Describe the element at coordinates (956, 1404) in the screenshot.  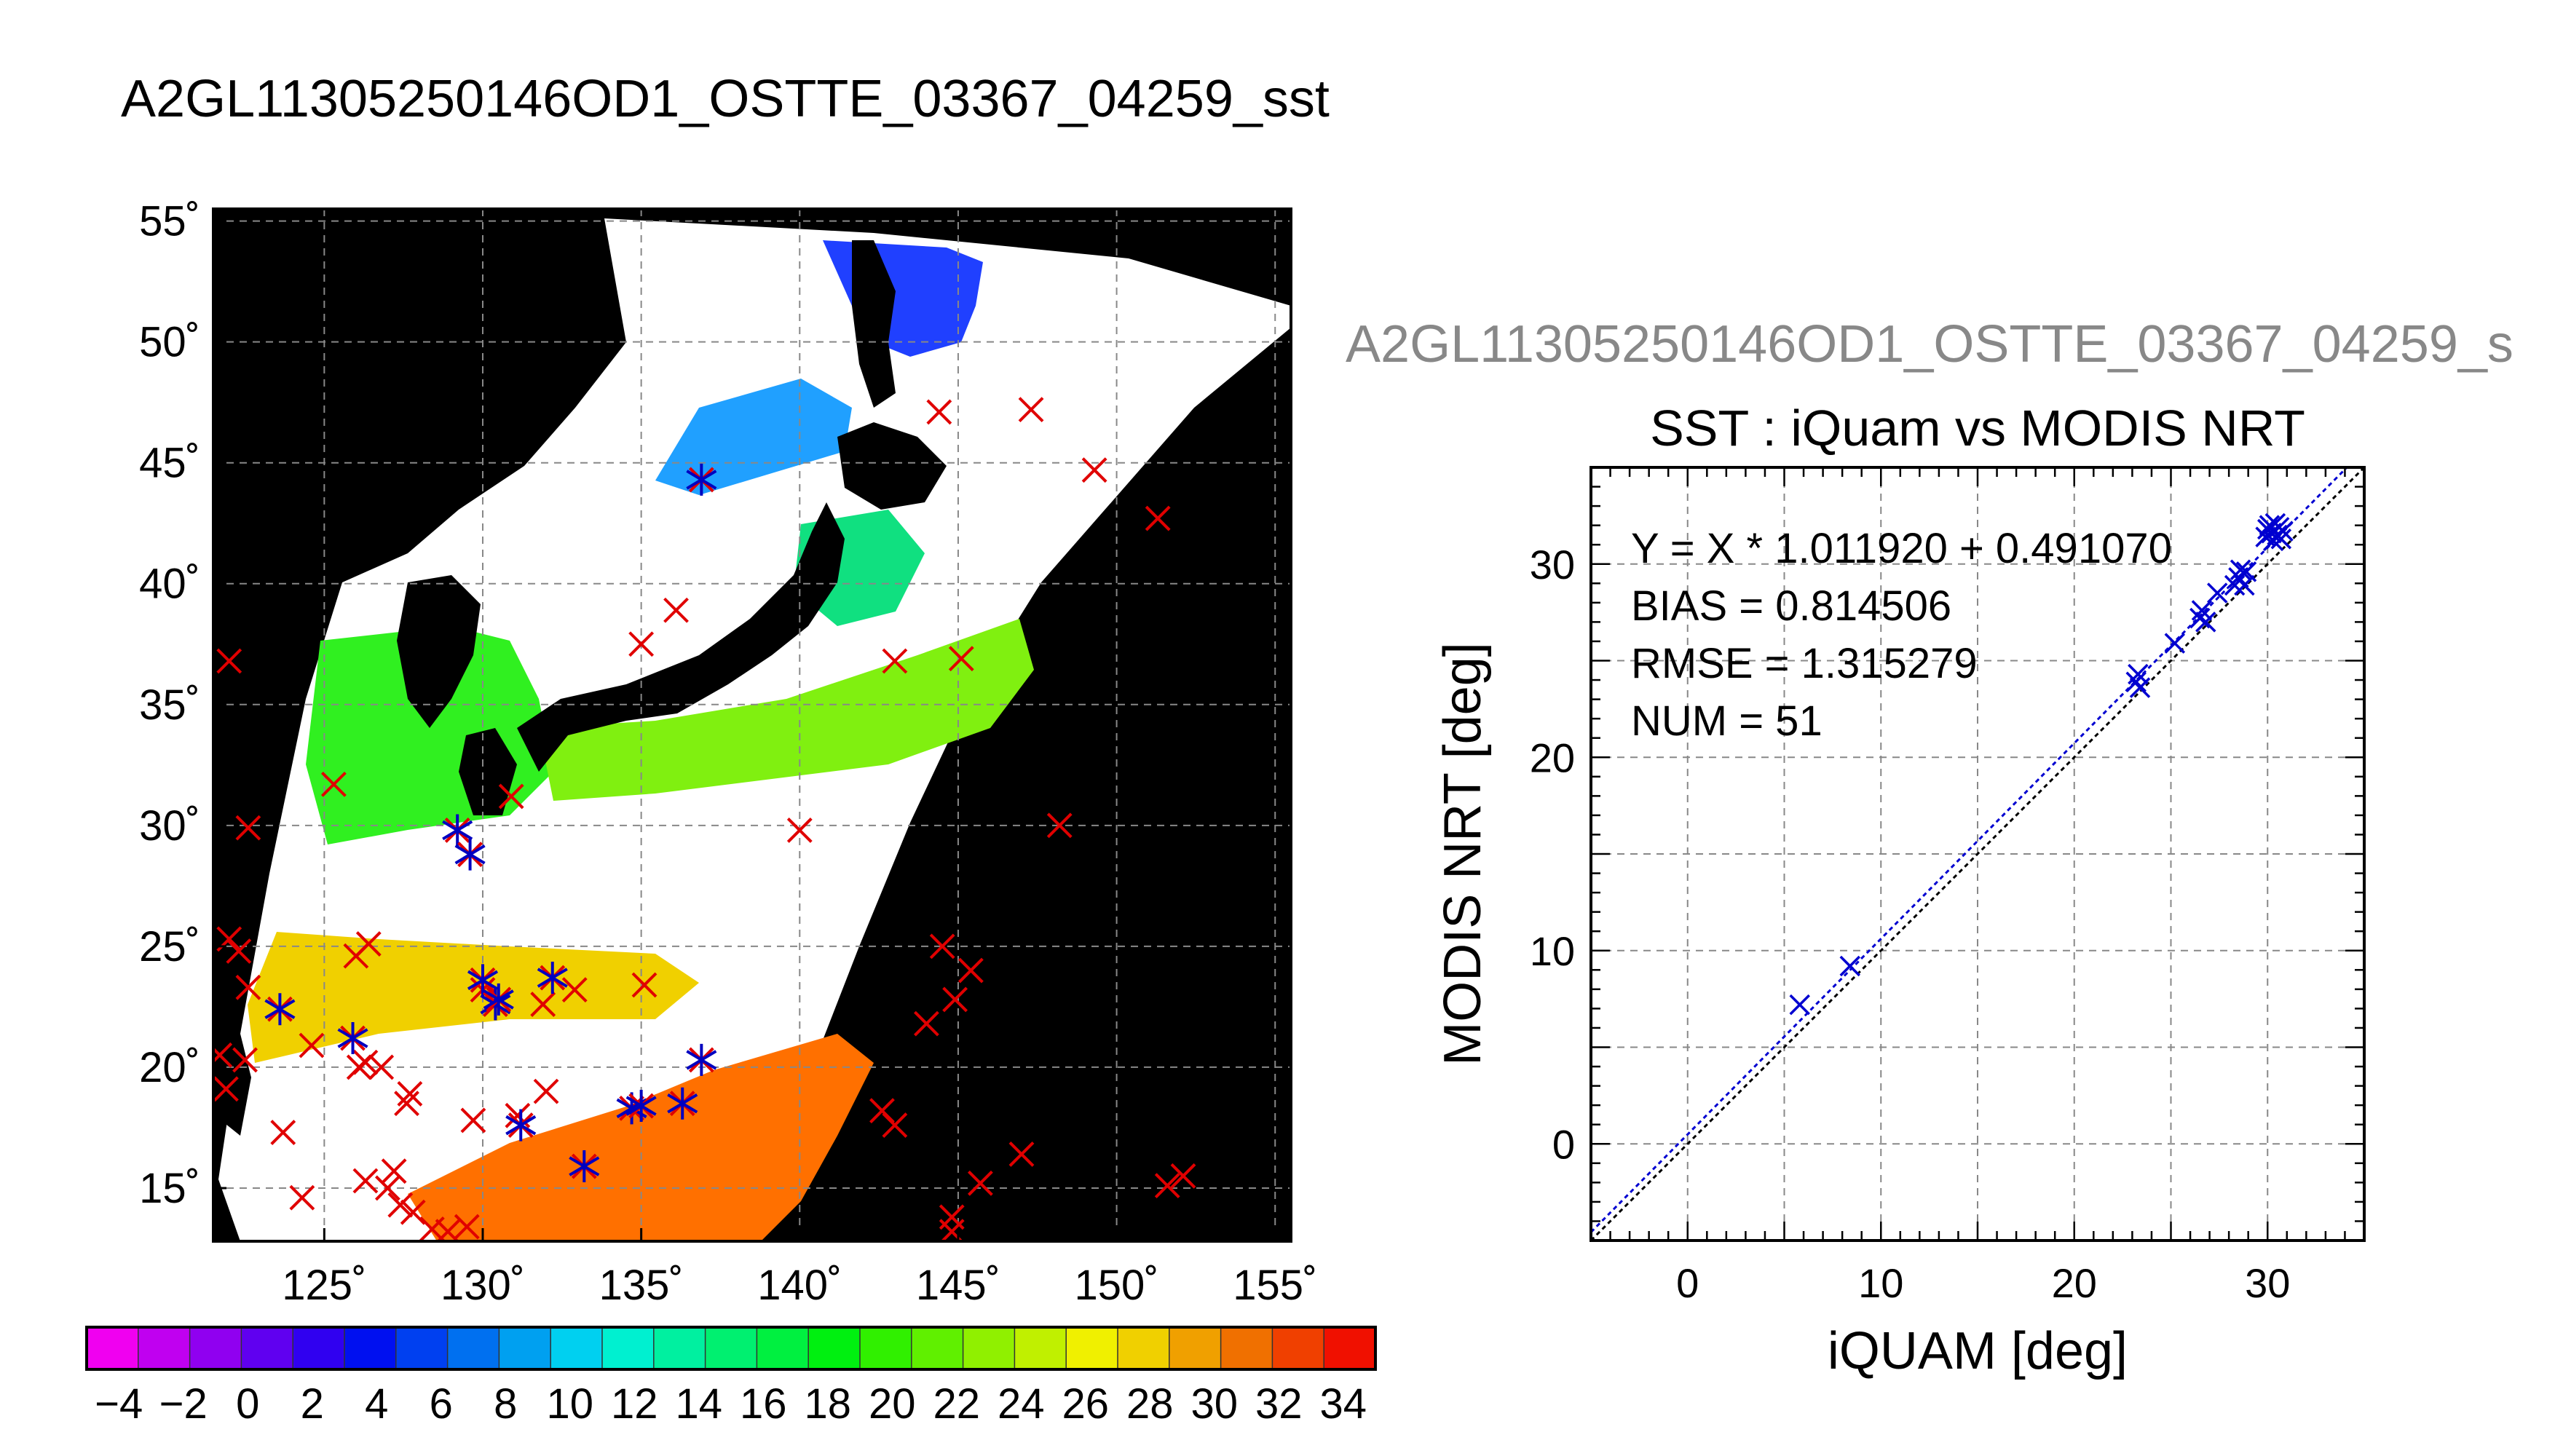
I see `colorbar-label: 22` at that location.